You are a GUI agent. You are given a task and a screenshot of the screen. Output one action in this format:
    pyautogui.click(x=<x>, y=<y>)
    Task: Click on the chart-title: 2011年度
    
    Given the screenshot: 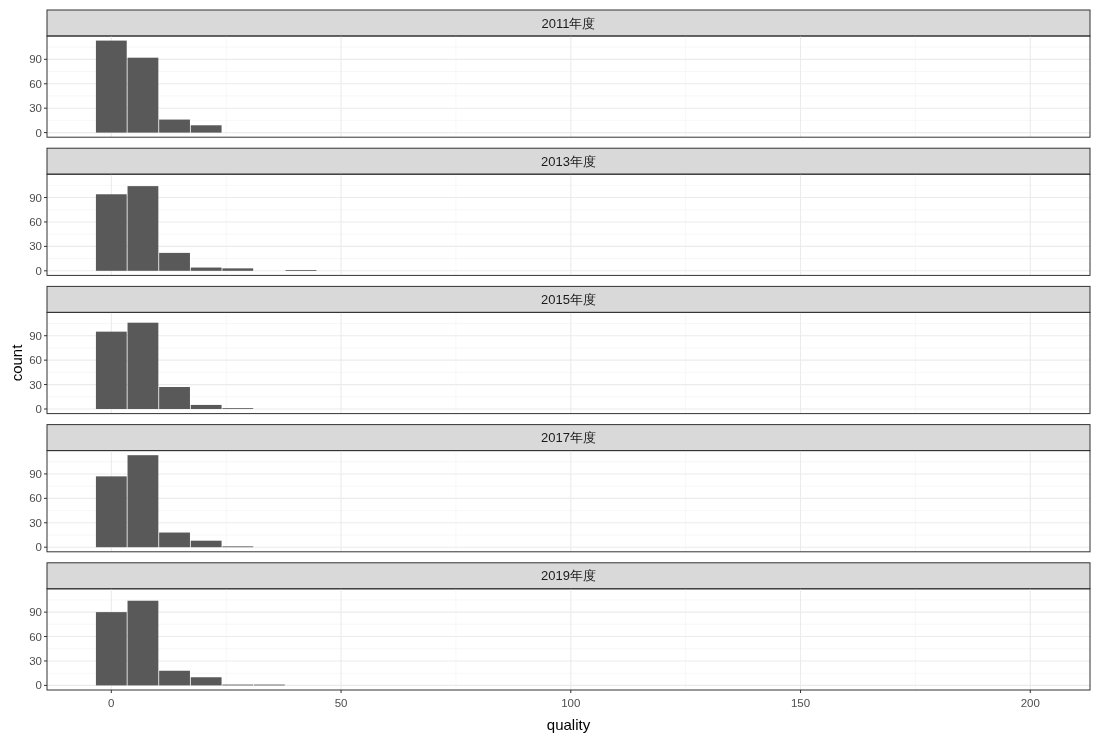 What is the action you would take?
    pyautogui.click(x=568, y=23)
    